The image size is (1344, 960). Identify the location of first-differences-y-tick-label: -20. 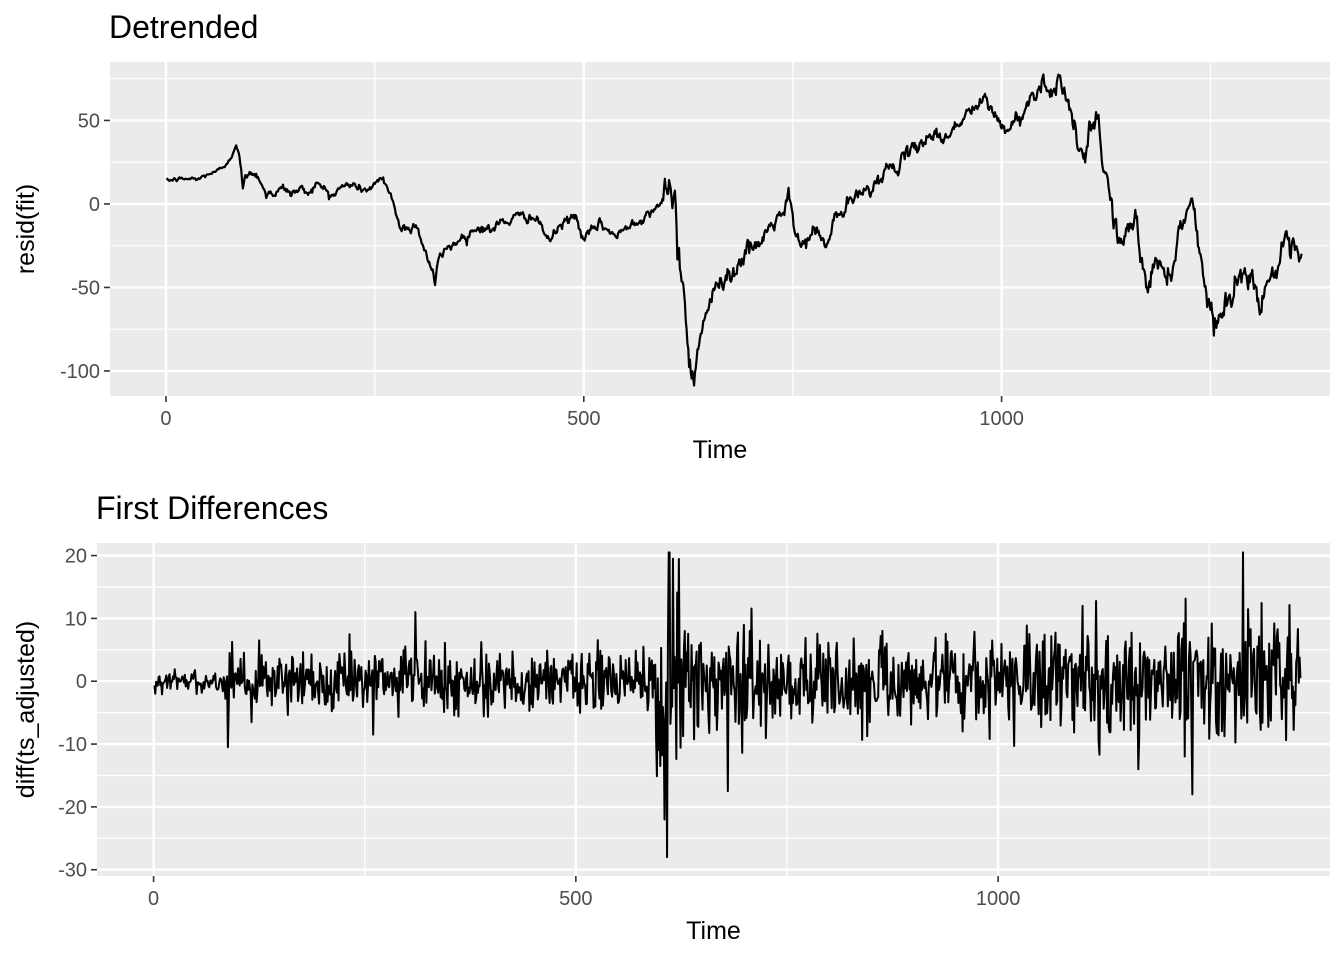
(72, 808).